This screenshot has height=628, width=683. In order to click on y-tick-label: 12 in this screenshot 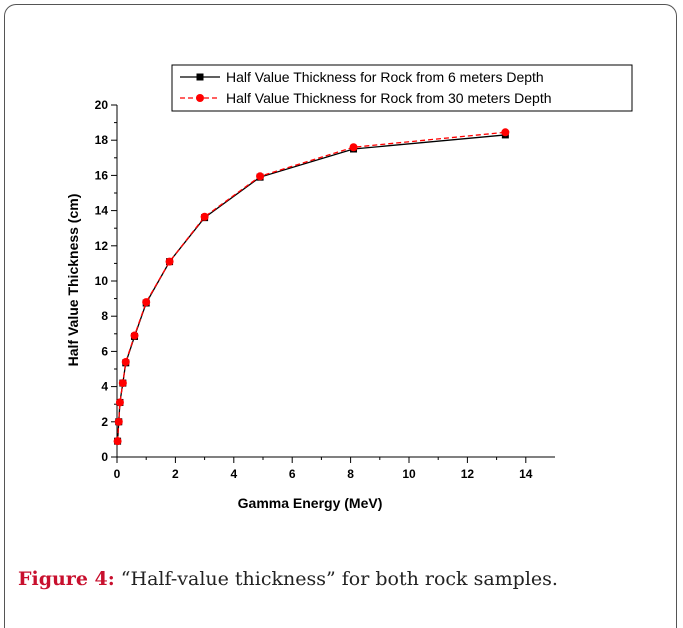, I will do `click(102, 246)`.